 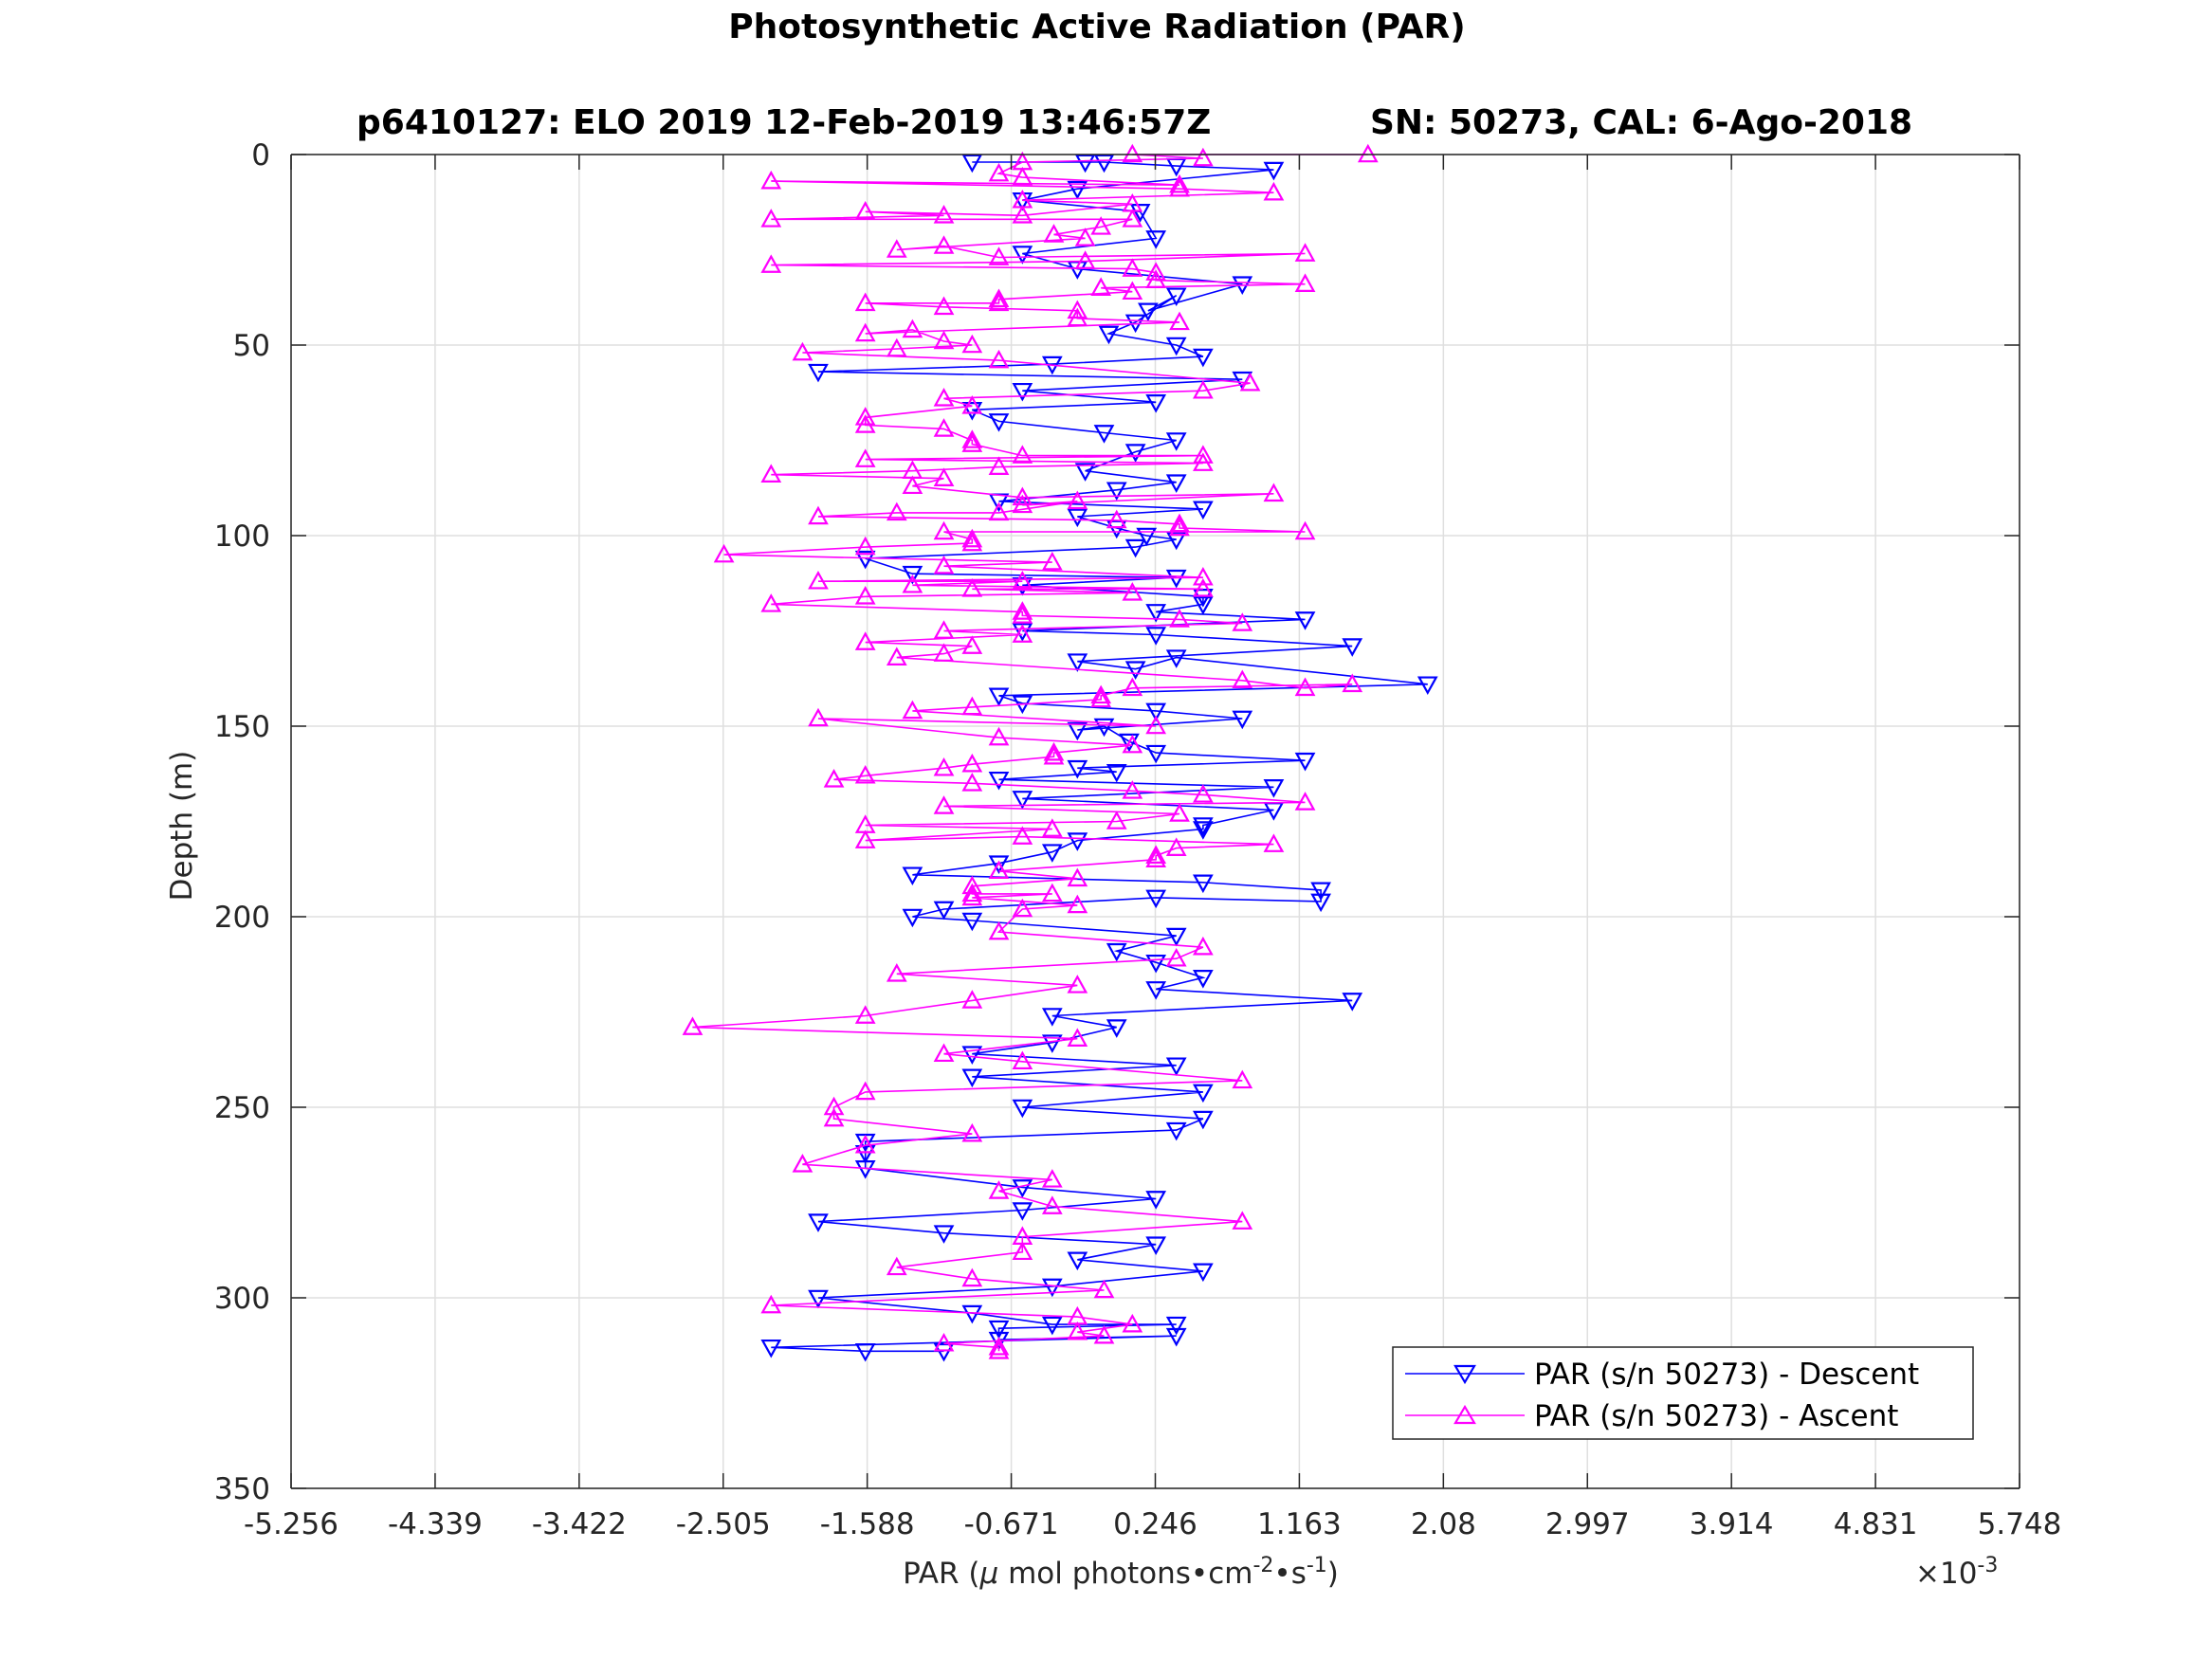 I want to click on x-tick-label: -5.256, so click(x=291, y=1524).